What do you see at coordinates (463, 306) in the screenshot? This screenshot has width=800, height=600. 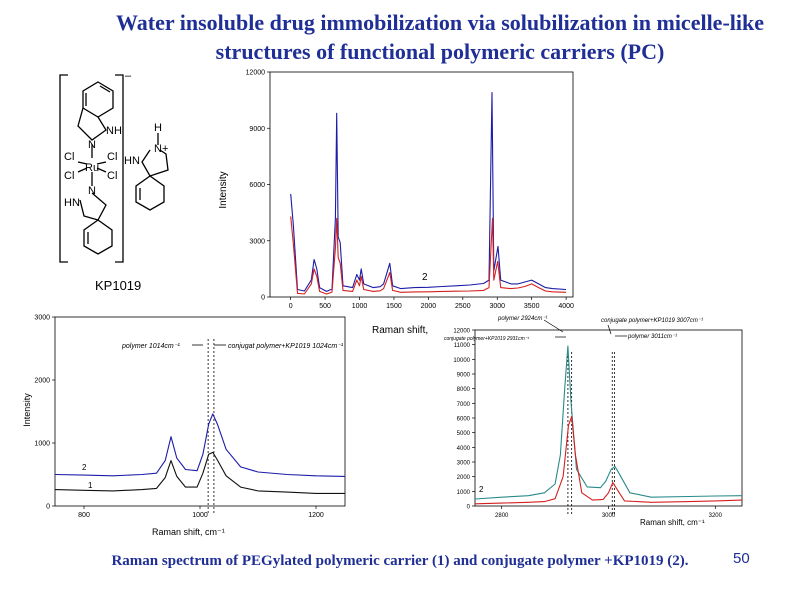 I see `chart1-xtick-label: 2500` at bounding box center [463, 306].